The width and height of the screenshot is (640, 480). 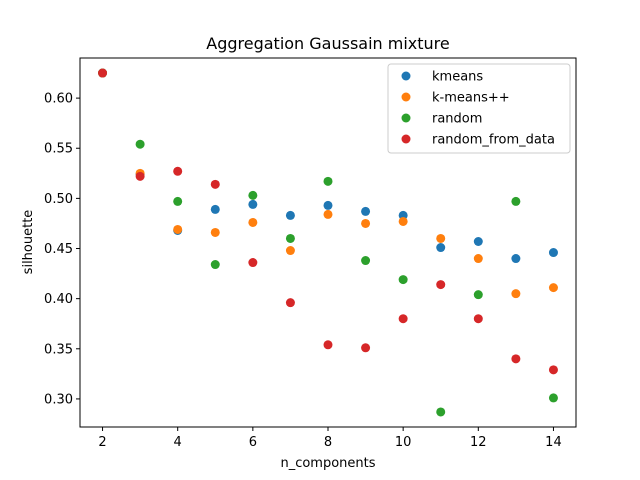 I want to click on x-tick-label: 14, so click(x=553, y=442).